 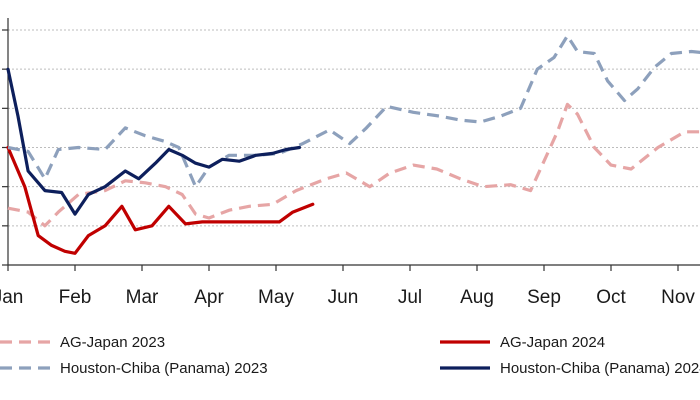 I want to click on x-tick-label-jun: Jun, so click(x=343, y=297).